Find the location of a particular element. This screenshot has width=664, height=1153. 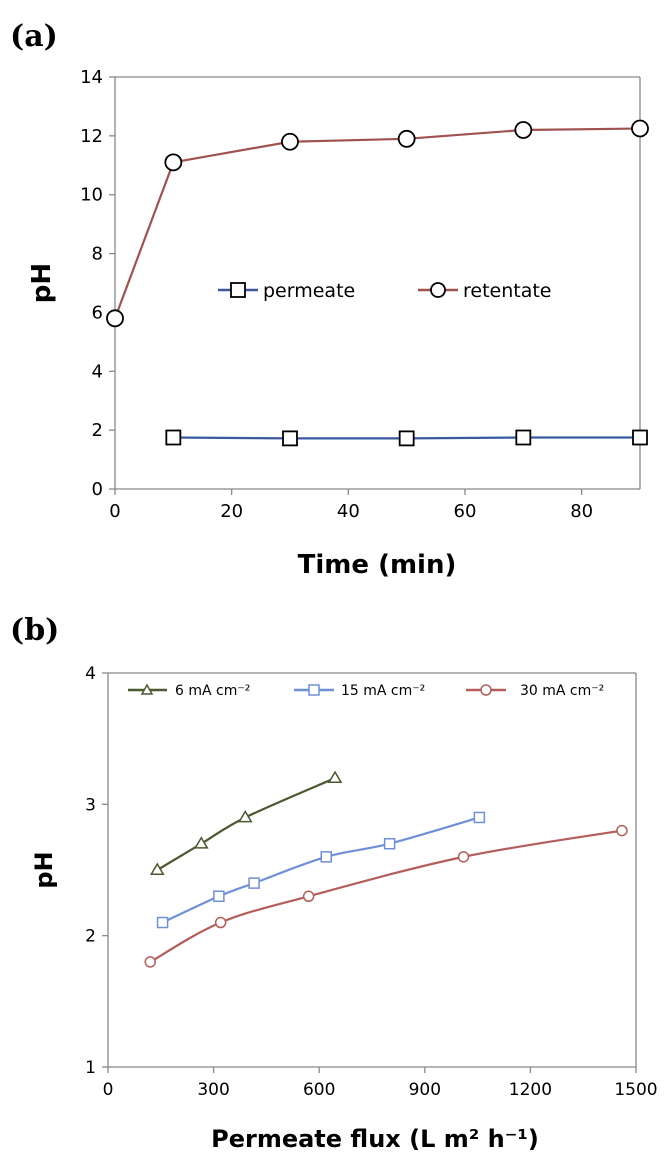

plot-a-y-tick-label: 14 is located at coordinates (91, 77).